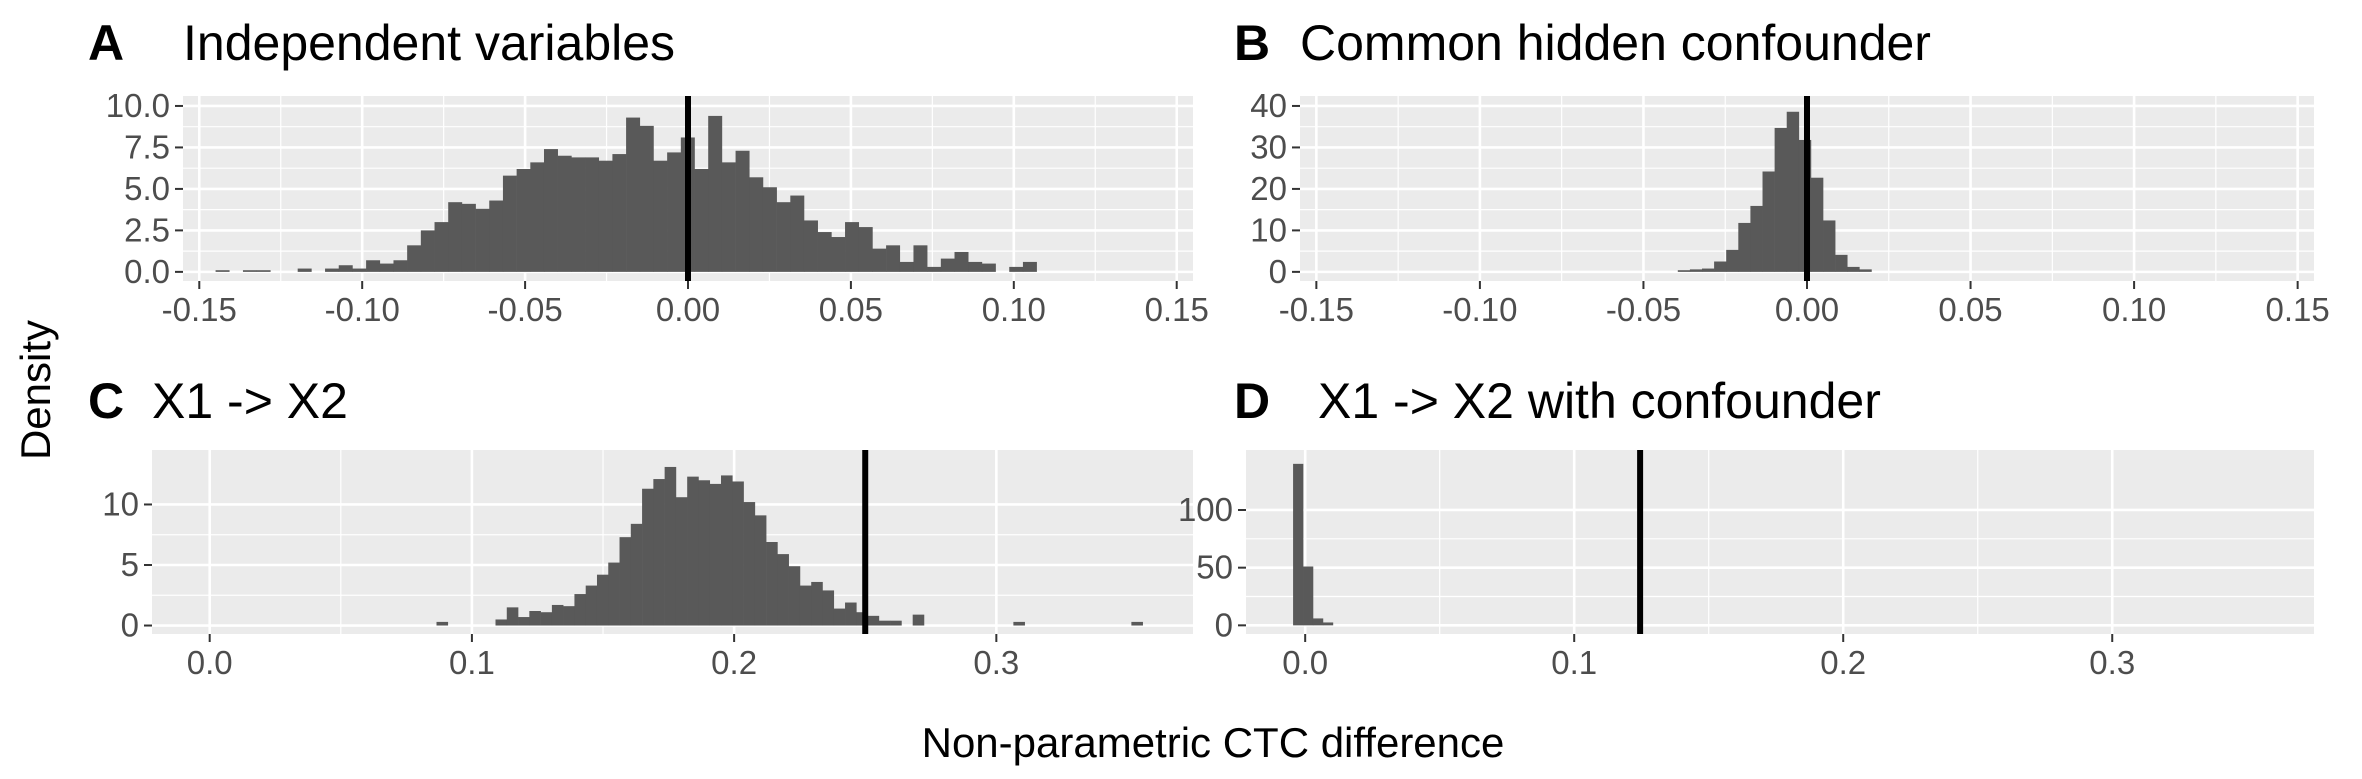 The image size is (2362, 779). I want to click on x-axis-label: Non-parametric CTC difference, so click(1213, 742).